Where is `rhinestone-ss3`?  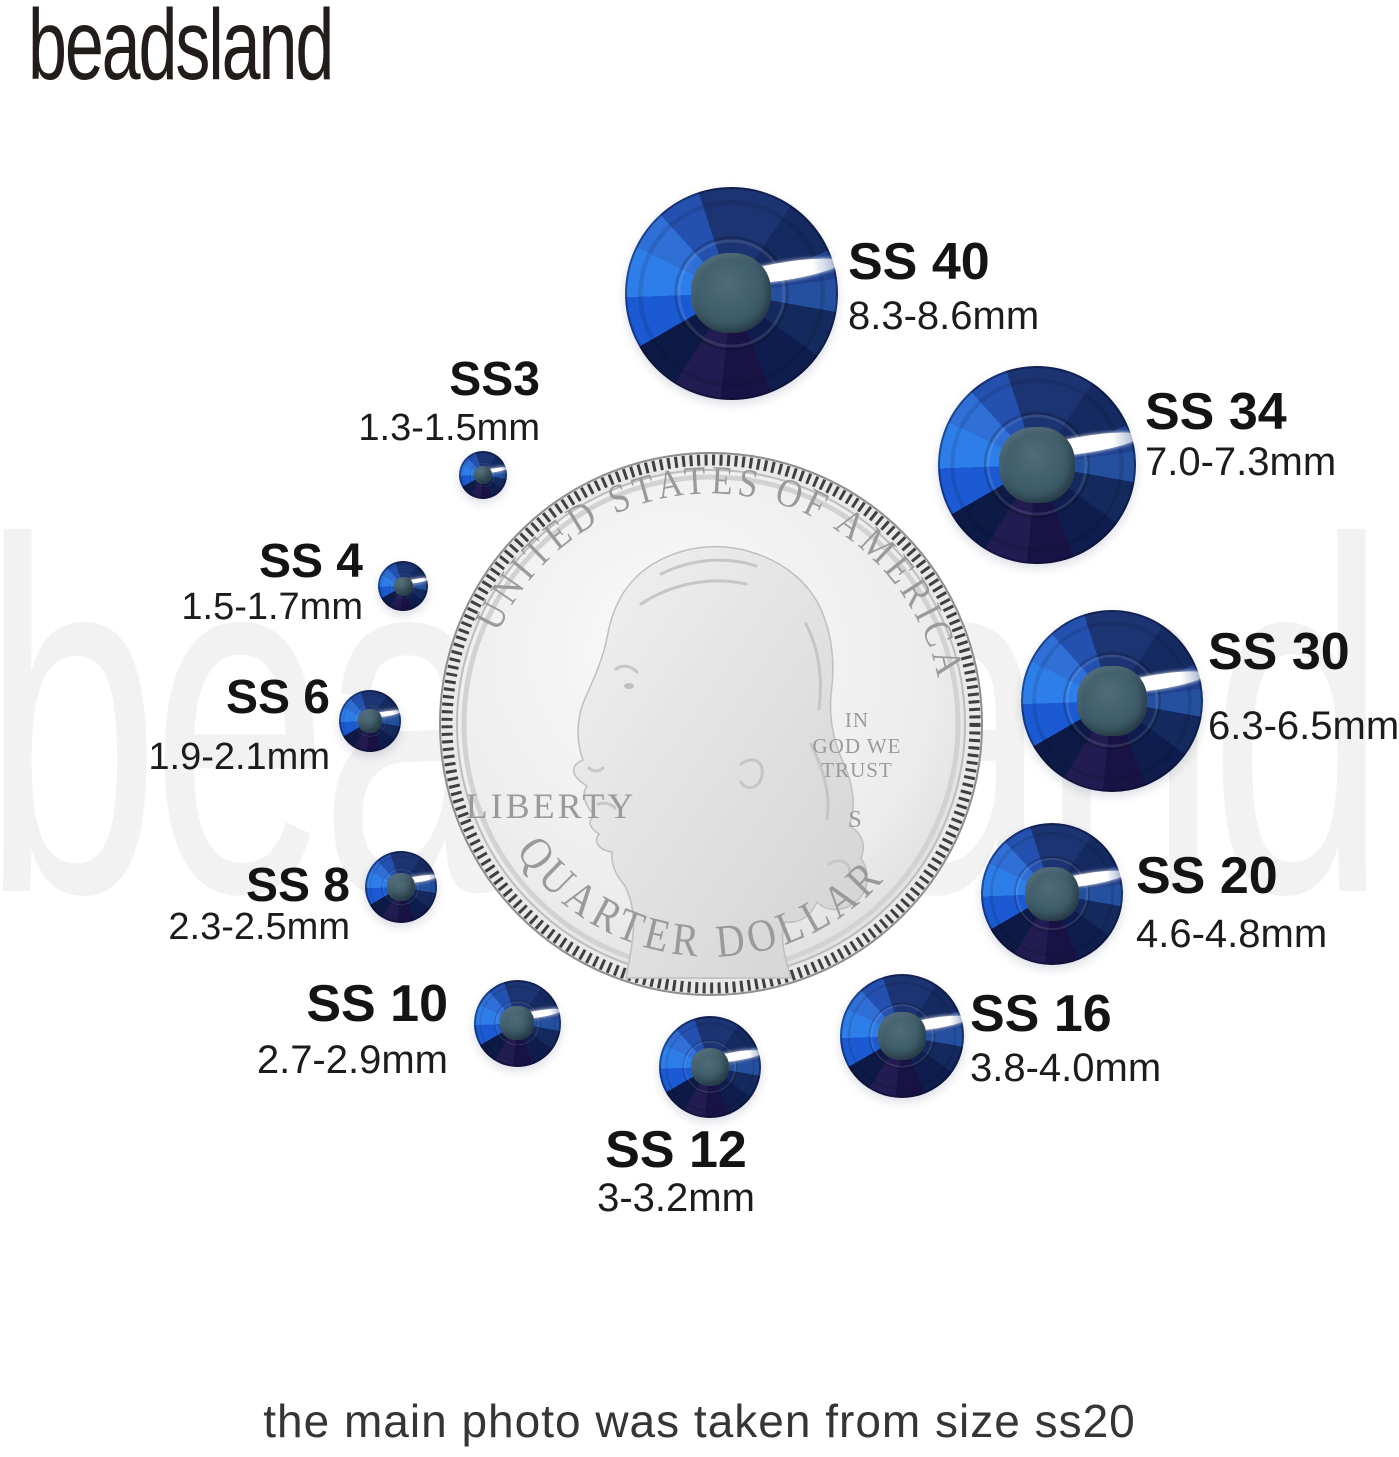
rhinestone-ss3 is located at coordinates (483, 475).